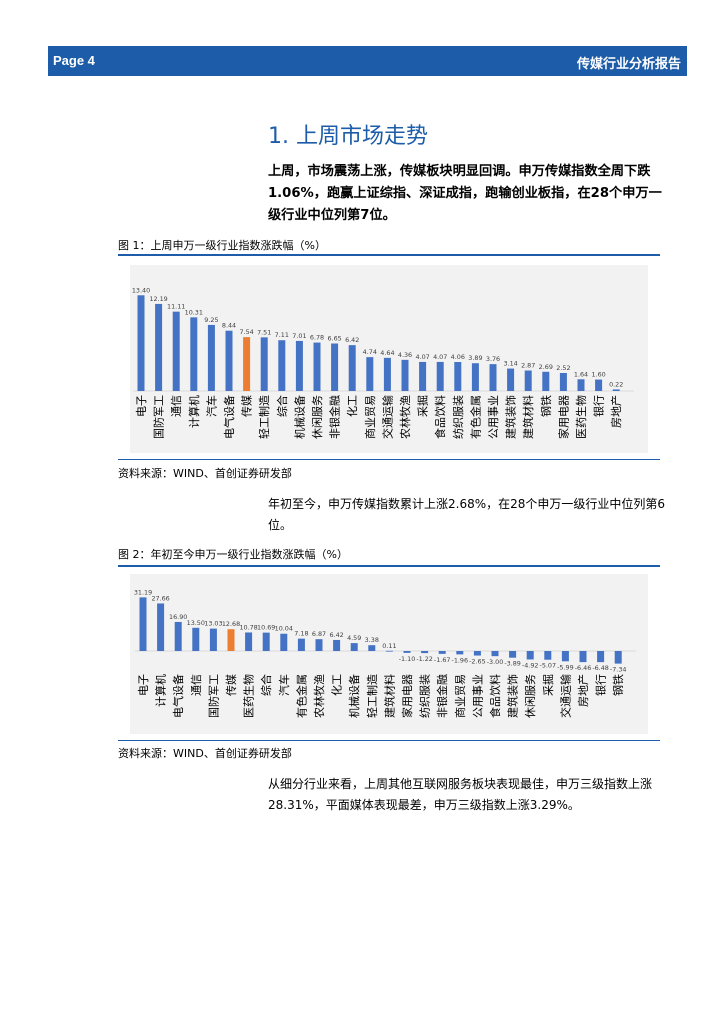  What do you see at coordinates (370, 352) in the screenshot?
I see `chart-data-label: 4.74` at bounding box center [370, 352].